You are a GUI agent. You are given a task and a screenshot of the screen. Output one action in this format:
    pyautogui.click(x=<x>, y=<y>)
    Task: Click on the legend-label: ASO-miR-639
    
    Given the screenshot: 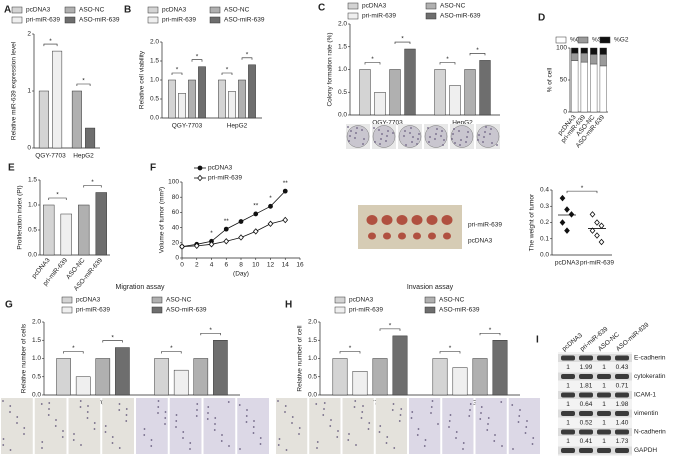 What is the action you would take?
    pyautogui.click(x=459, y=310)
    